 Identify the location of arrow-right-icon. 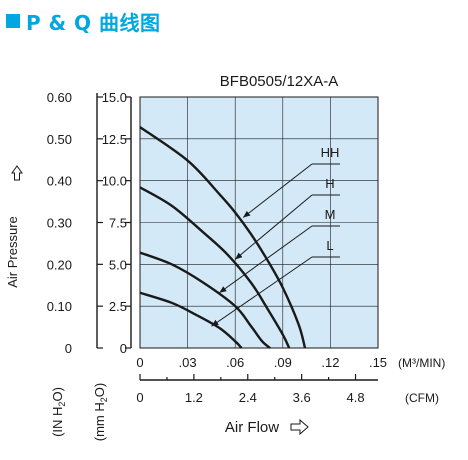
(299, 427).